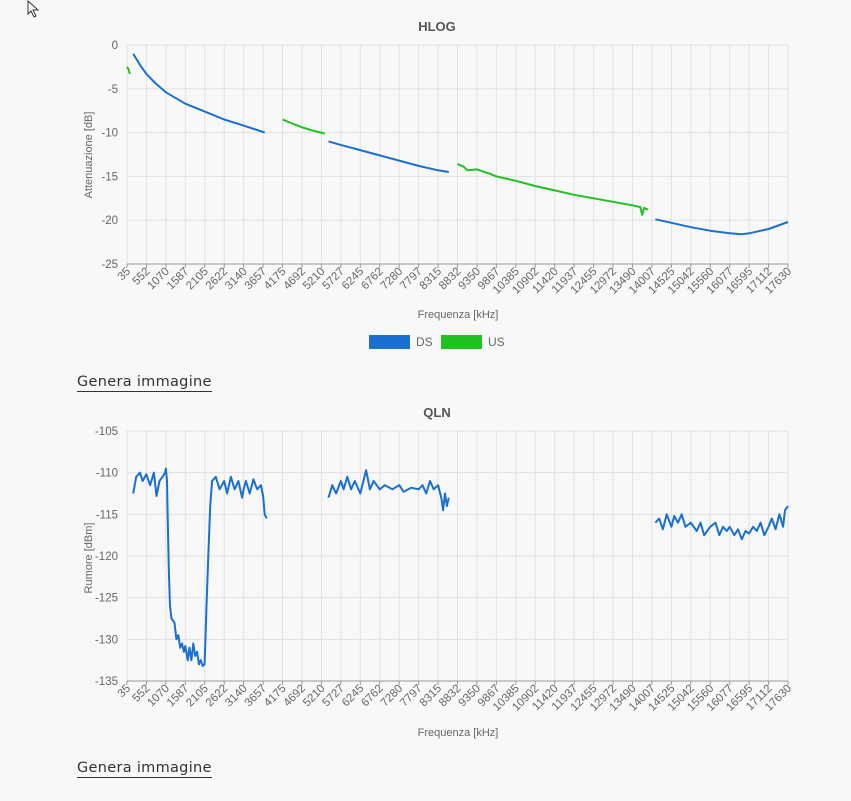 This screenshot has height=801, width=851. I want to click on hlog-y-tick-label: -10, so click(109, 134).